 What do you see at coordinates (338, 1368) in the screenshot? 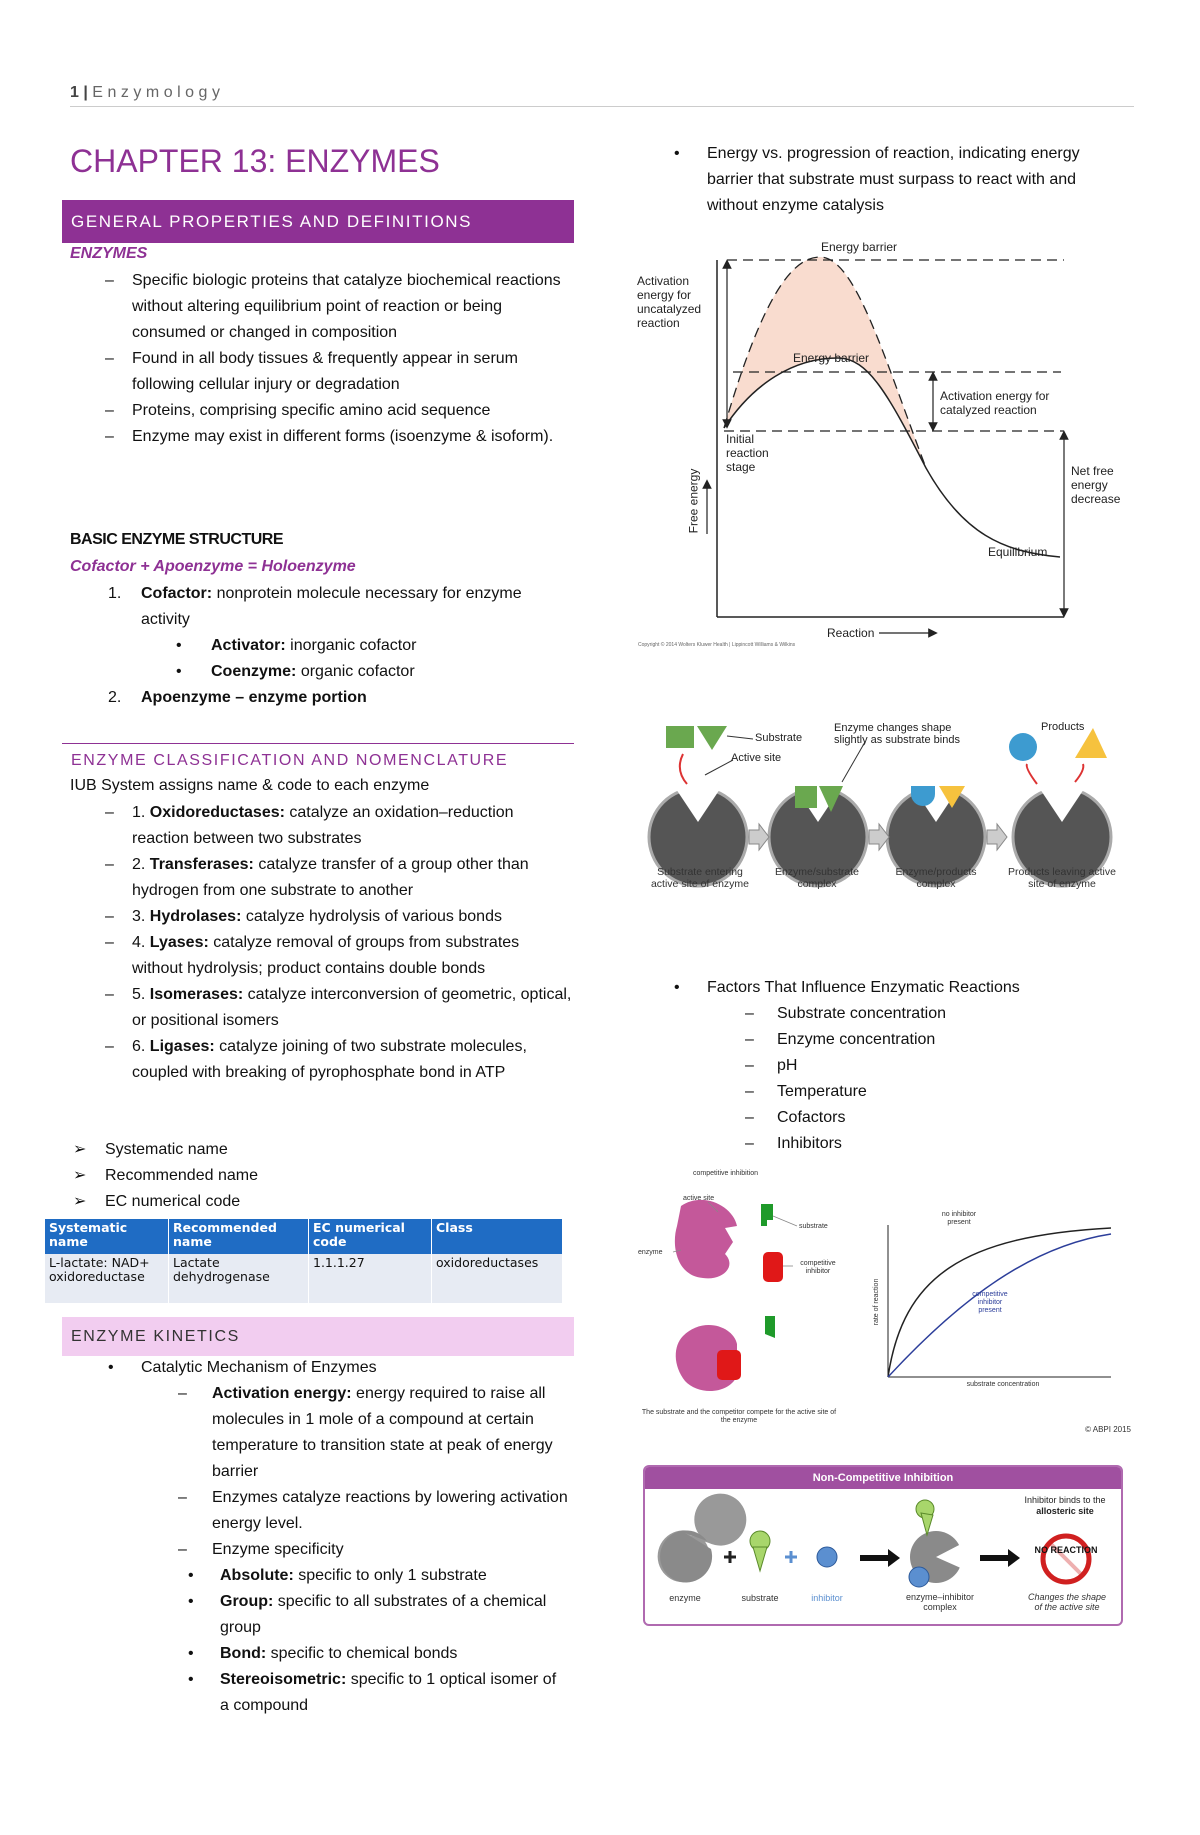
I see `list-item: • Catalytic Mechanism of Enzymes` at bounding box center [338, 1368].